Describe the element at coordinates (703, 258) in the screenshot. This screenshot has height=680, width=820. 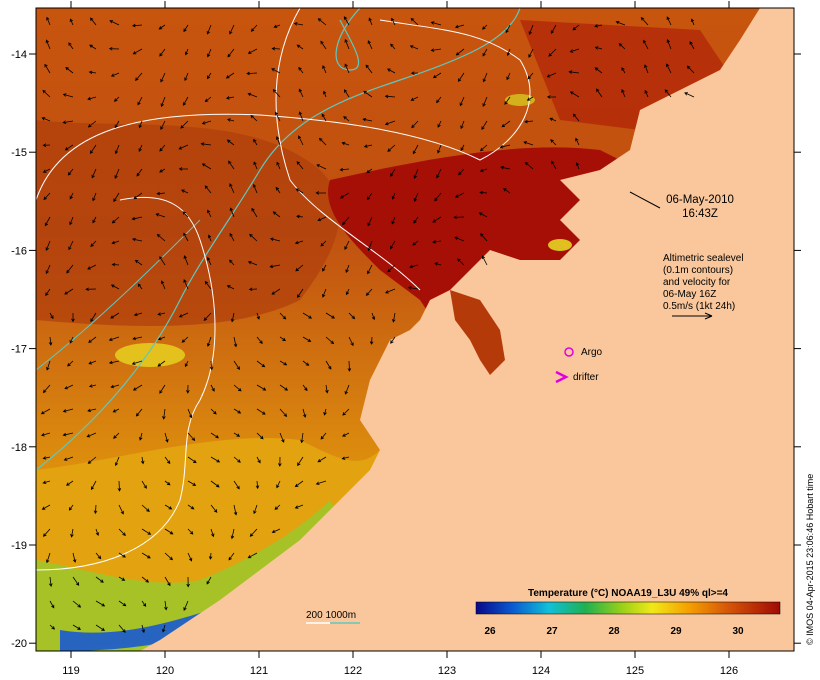
I see `legend-line-1: Altimetric sealevel` at that location.